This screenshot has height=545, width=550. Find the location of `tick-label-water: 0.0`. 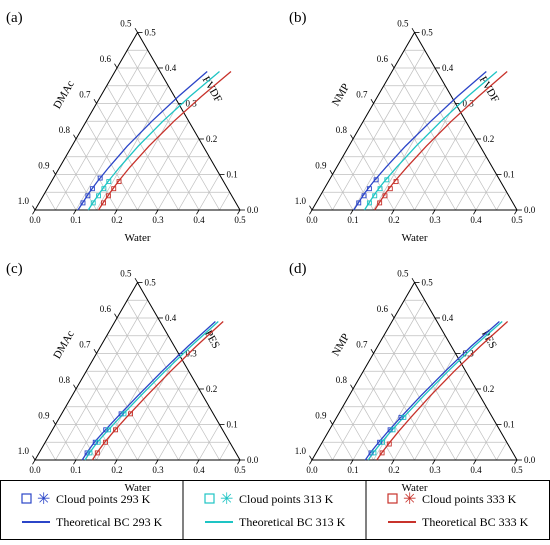

tick-label-water: 0.0 is located at coordinates (312, 220).